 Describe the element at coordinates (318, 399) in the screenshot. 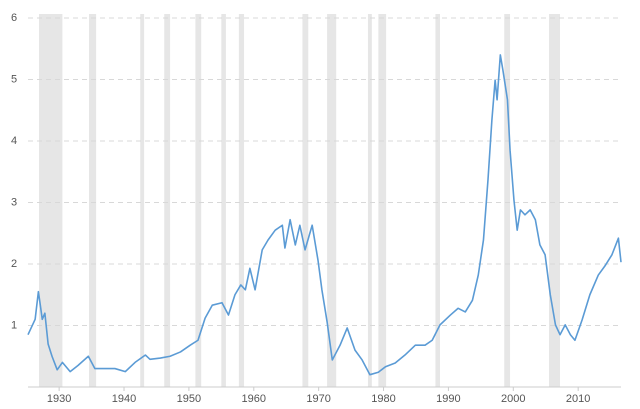

I see `x-tick-label: 1970` at that location.